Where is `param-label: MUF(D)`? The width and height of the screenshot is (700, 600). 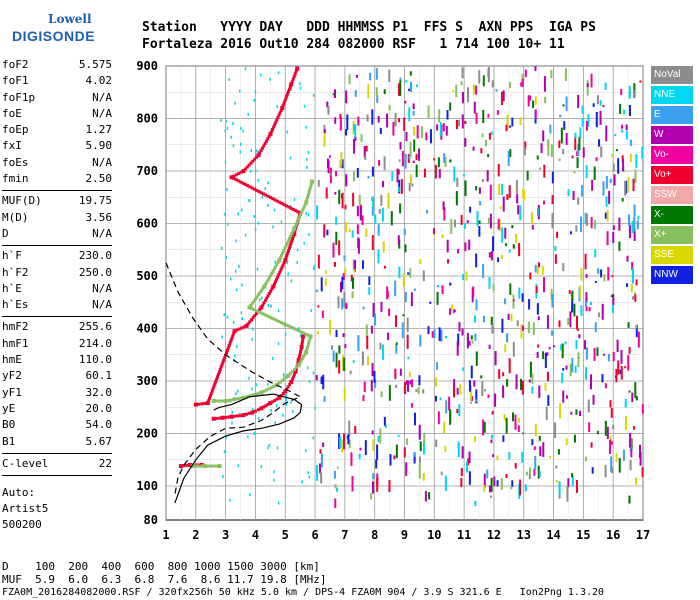 param-label: MUF(D) is located at coordinates (22, 201).